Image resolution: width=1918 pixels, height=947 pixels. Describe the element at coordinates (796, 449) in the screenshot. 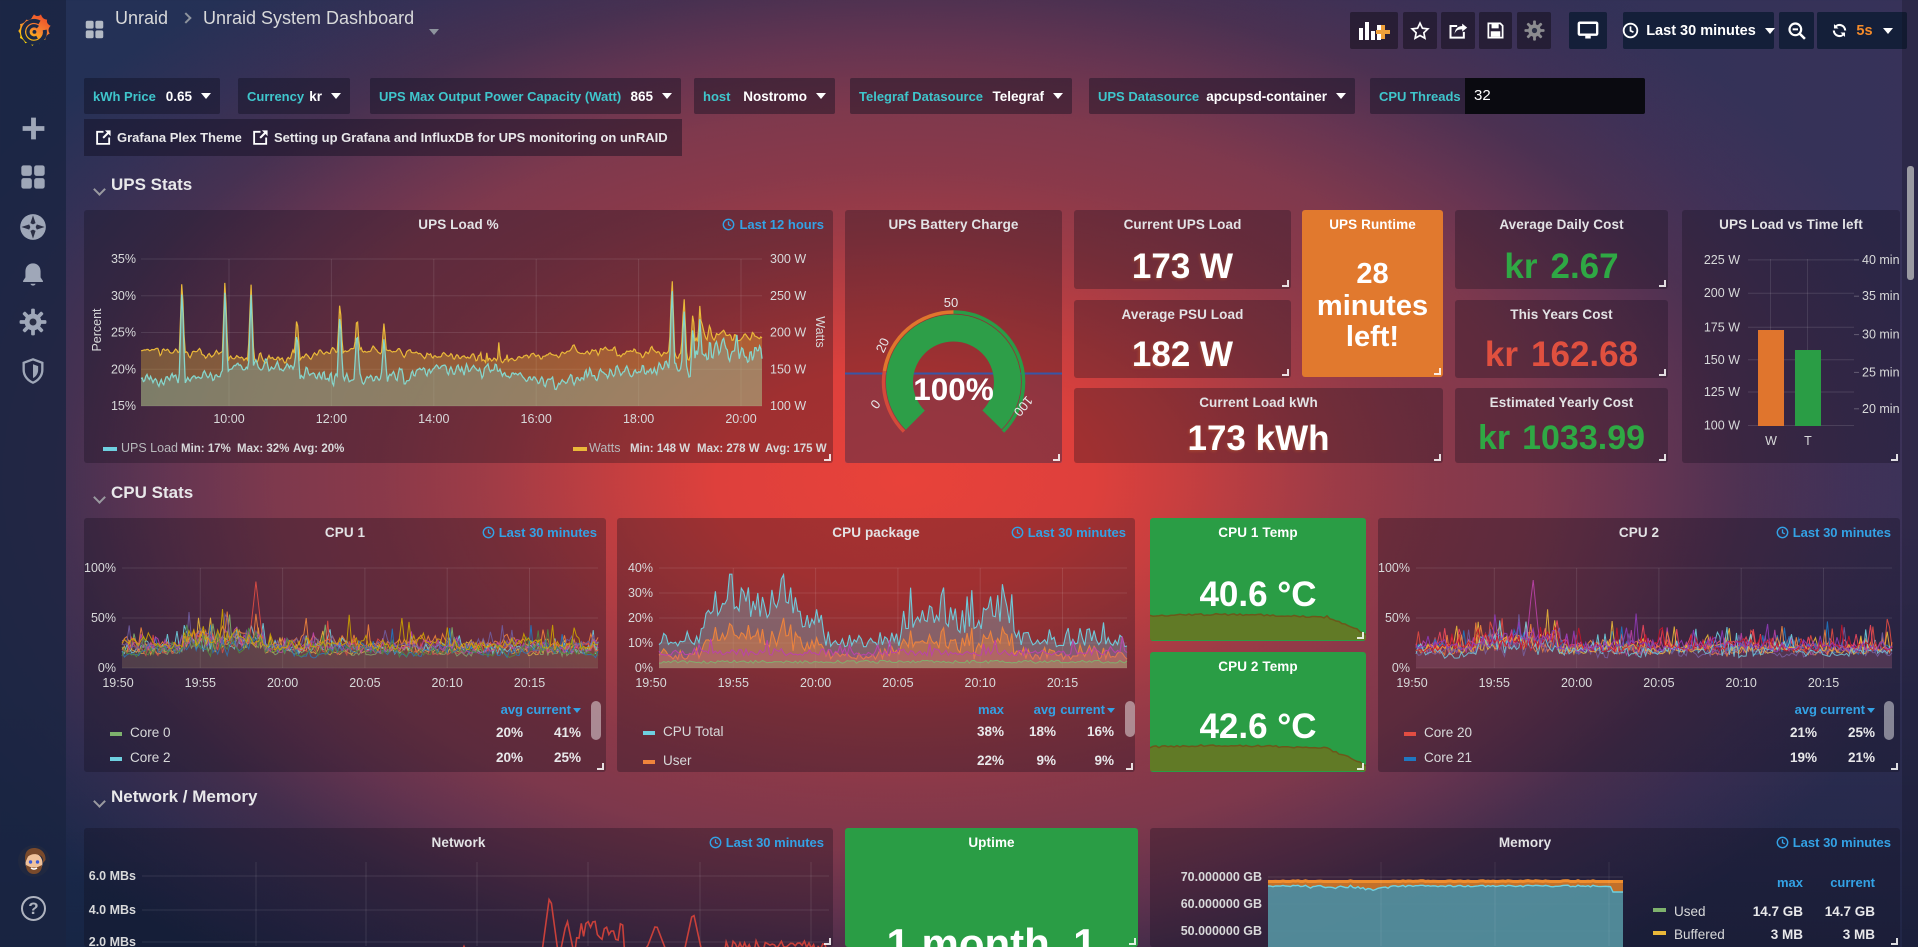

I see `svg-text: Avg: 175 W` at that location.